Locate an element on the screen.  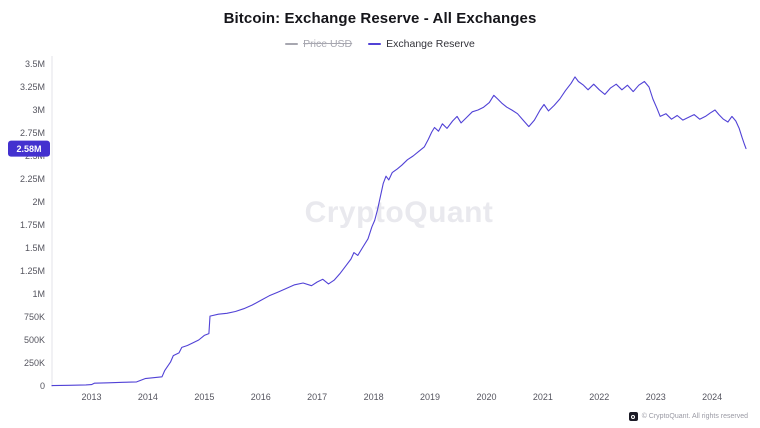
x-tick-label: 2023 is located at coordinates (656, 397).